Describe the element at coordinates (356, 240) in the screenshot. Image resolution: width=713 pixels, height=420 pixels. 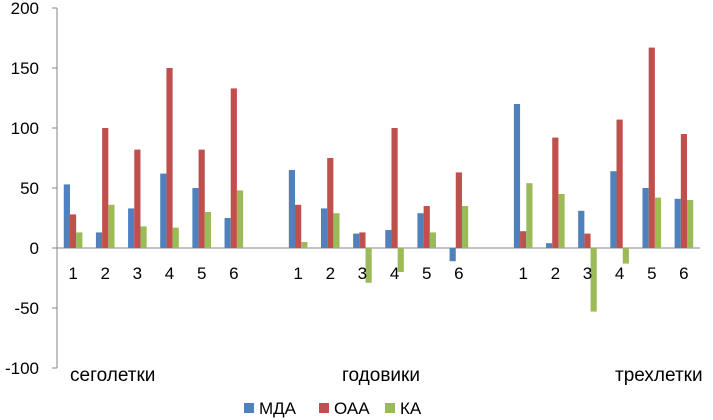
I see `bar-МДА-10` at that location.